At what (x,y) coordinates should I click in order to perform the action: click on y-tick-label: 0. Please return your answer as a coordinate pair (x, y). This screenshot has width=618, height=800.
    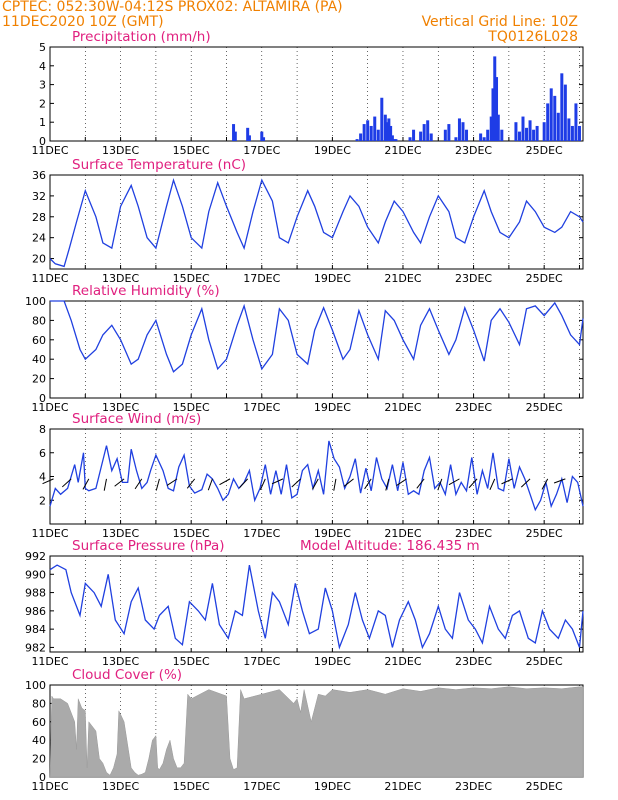
    Looking at the image, I should click on (42, 398).